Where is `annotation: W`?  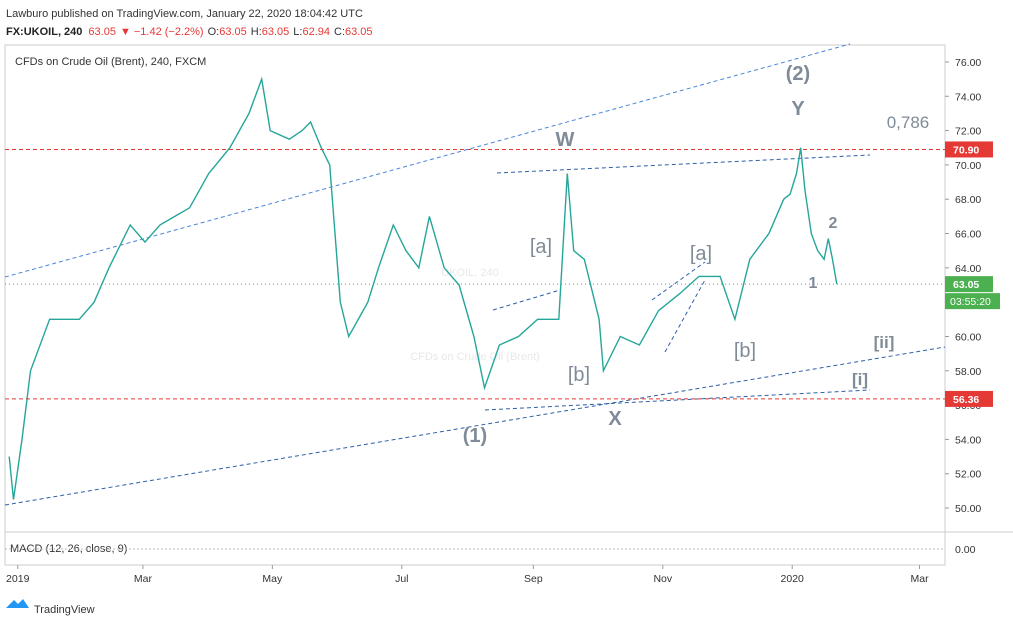 annotation: W is located at coordinates (565, 140).